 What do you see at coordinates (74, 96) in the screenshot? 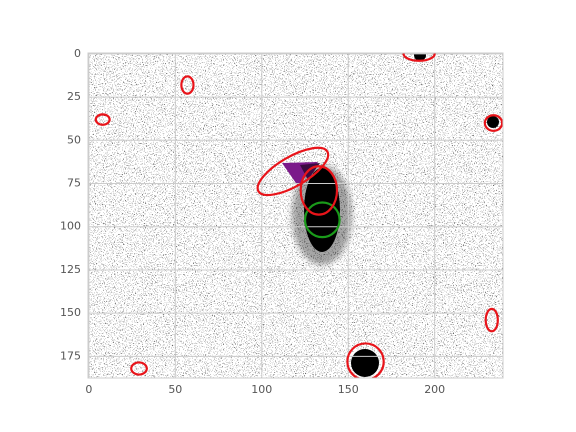
I see `y-tick-label: 25` at bounding box center [74, 96].